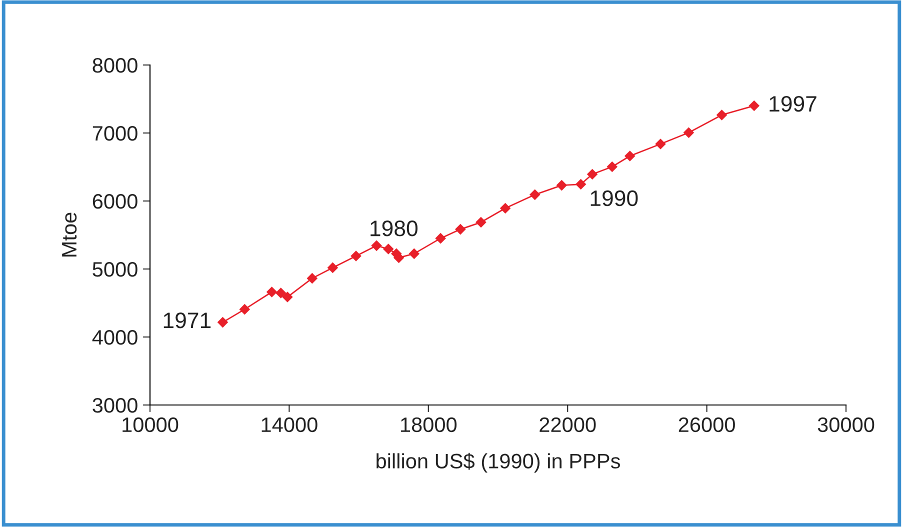  I want to click on x-tick-label: 18000, so click(429, 424).